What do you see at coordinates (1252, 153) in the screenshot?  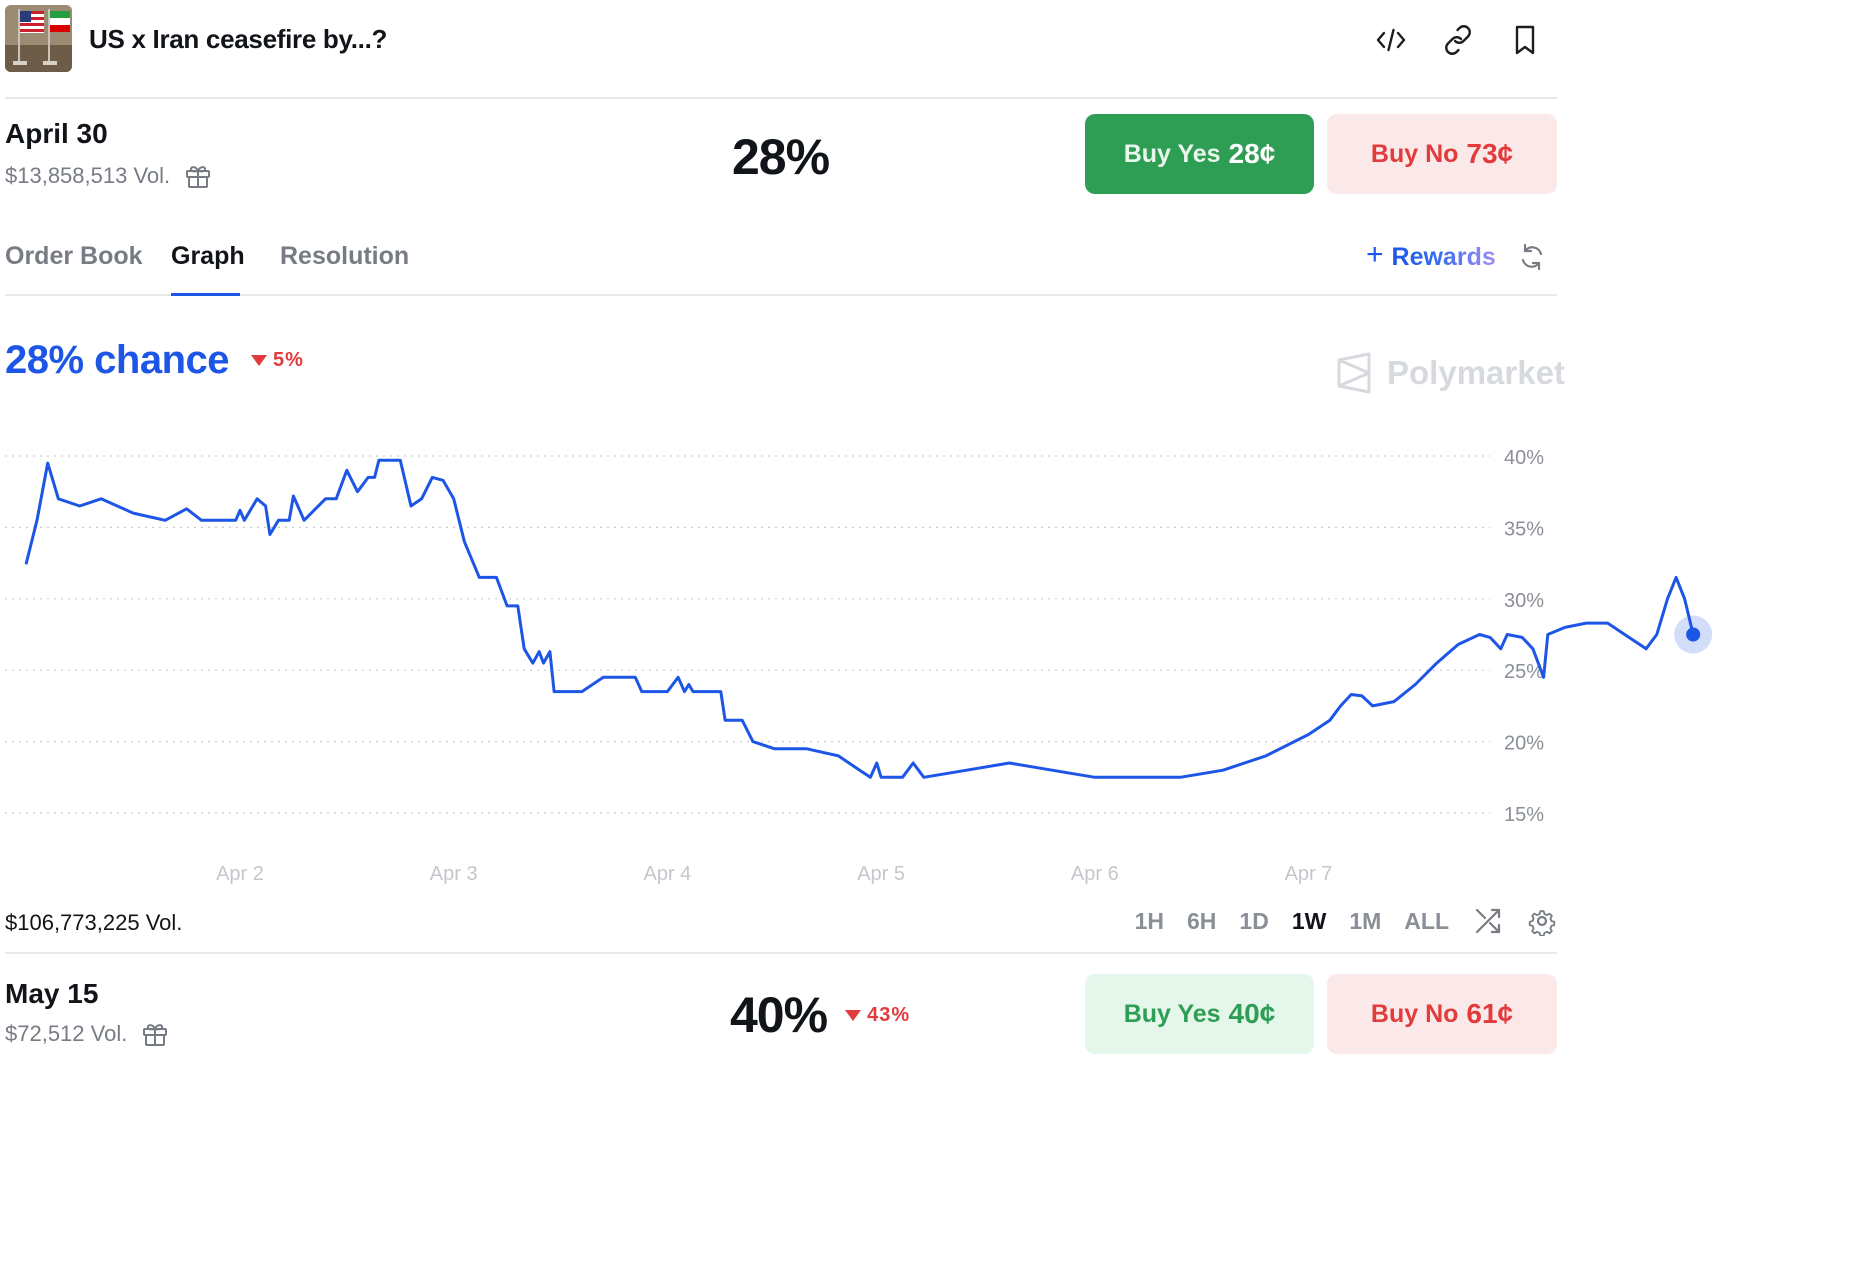 I see `buy-yes-price: 28¢` at bounding box center [1252, 153].